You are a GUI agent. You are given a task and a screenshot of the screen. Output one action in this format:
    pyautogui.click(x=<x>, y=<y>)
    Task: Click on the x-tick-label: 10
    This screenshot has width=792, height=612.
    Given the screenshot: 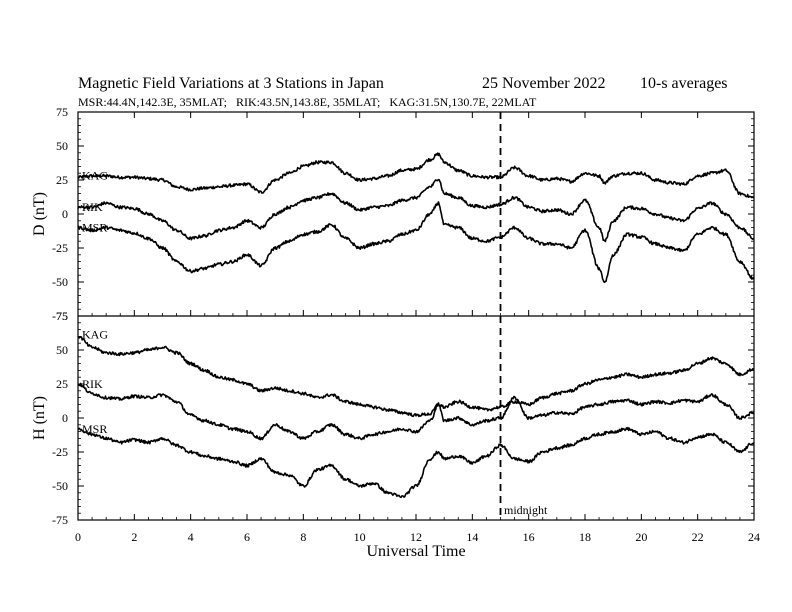 What is the action you would take?
    pyautogui.click(x=360, y=537)
    